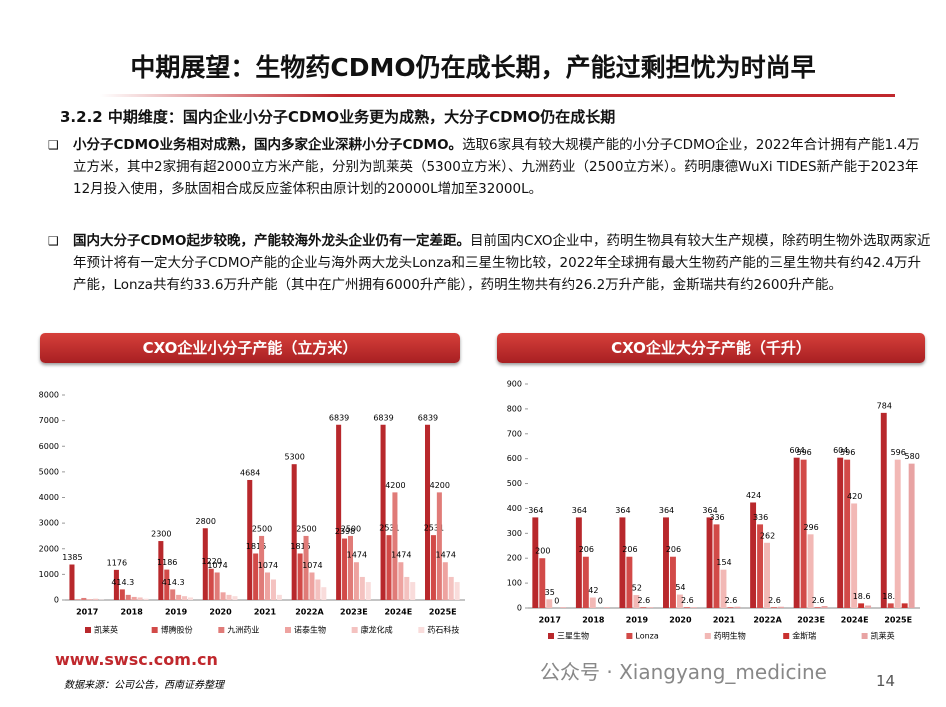  Describe the element at coordinates (377, 630) in the screenshot. I see `legend-label: 康龙化成` at that location.